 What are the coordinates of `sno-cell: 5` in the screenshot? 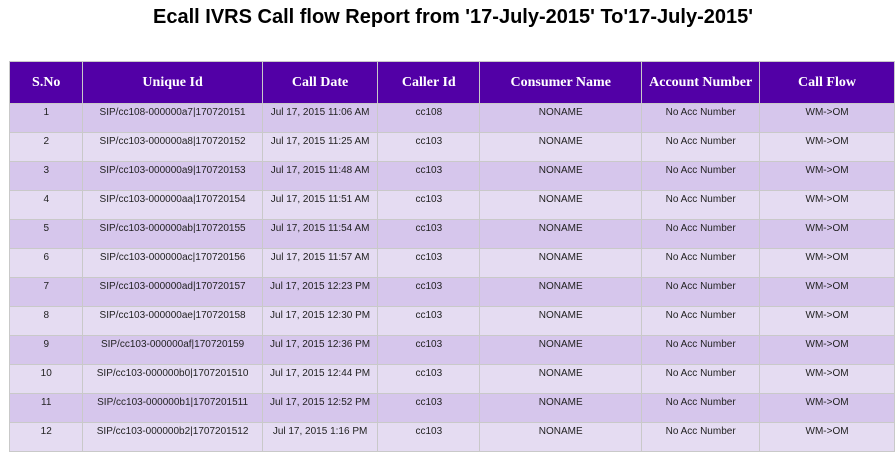 It's located at (46, 234).